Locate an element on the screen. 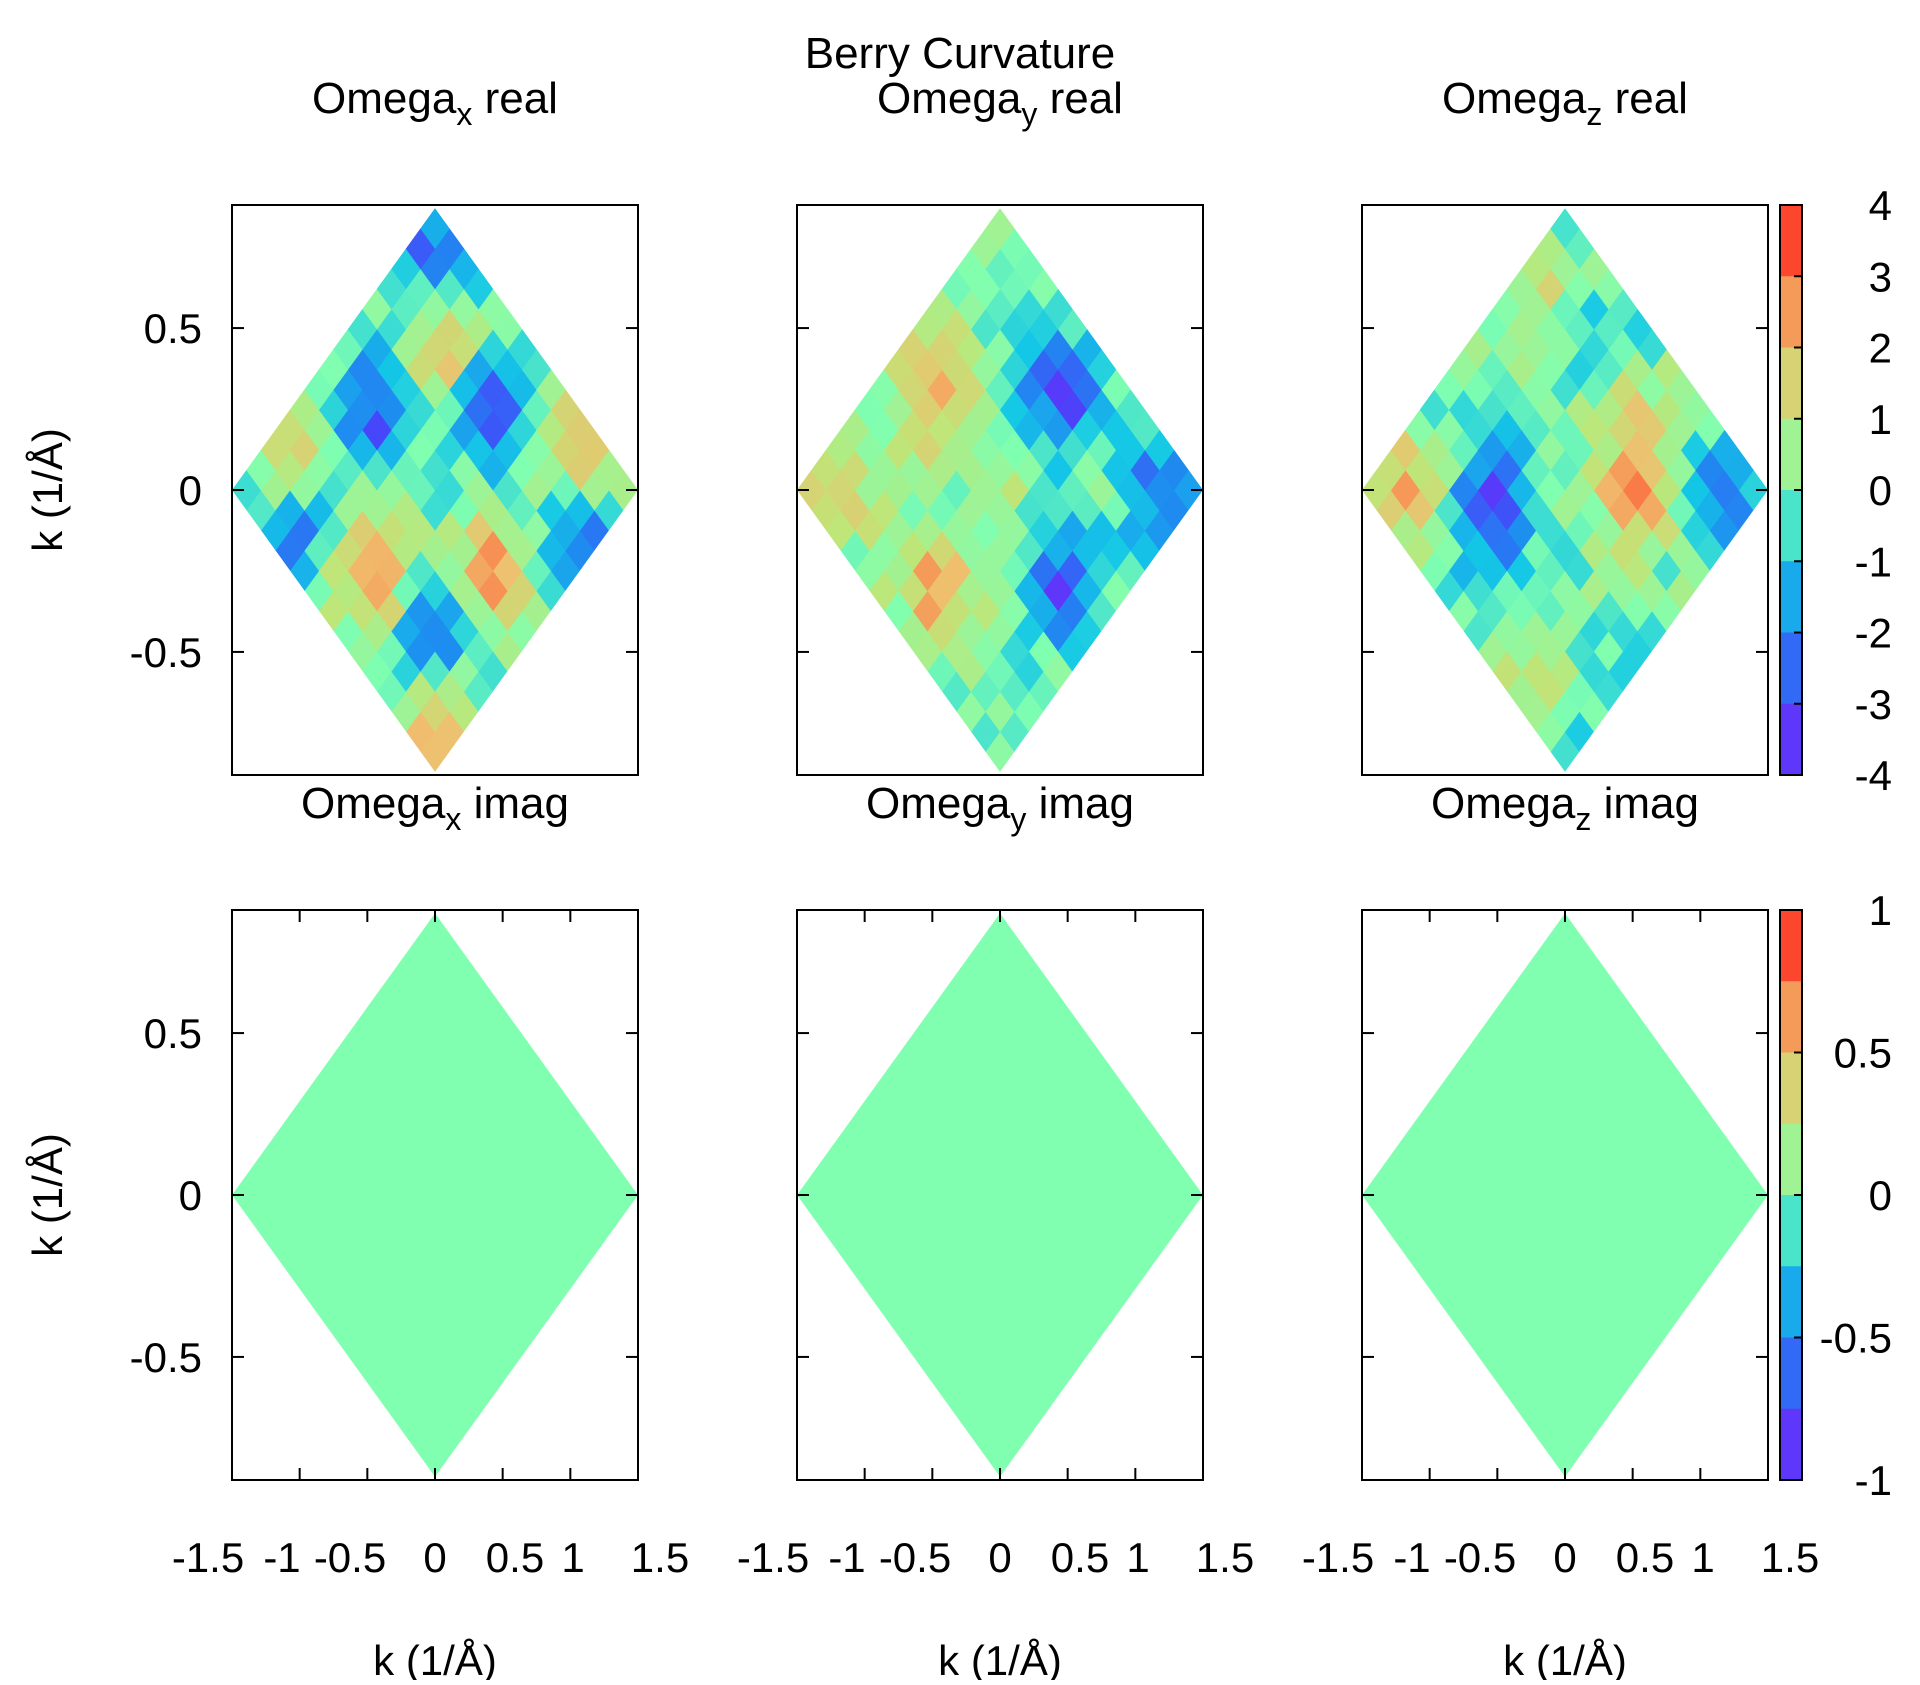 Image resolution: width=1920 pixels, height=1685 pixels. panel-title: Omegax imag is located at coordinates (435, 808).